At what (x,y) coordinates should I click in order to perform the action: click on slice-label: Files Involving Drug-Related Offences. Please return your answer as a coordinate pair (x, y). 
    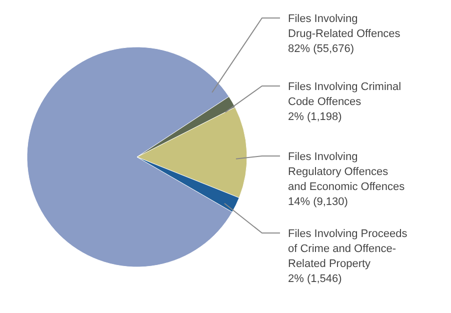
    Looking at the image, I should click on (344, 26).